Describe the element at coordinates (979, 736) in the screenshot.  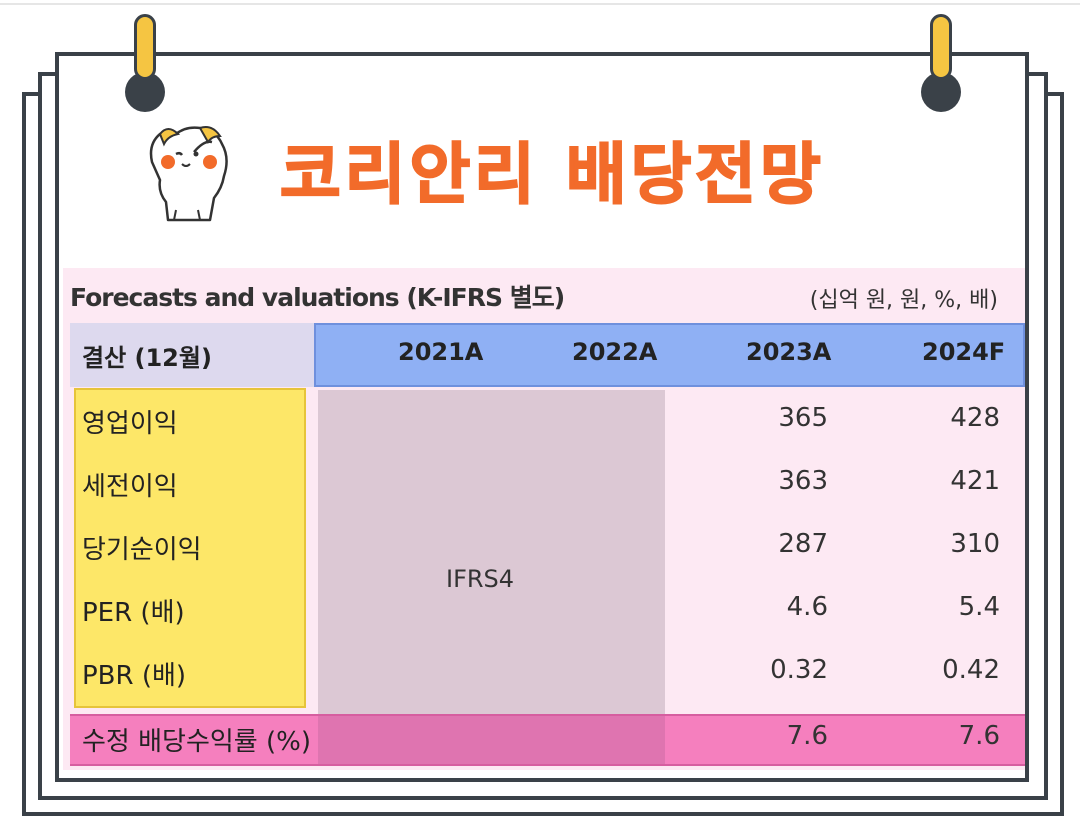
I see `cell-dividend-yield-2024: 7.6` at that location.